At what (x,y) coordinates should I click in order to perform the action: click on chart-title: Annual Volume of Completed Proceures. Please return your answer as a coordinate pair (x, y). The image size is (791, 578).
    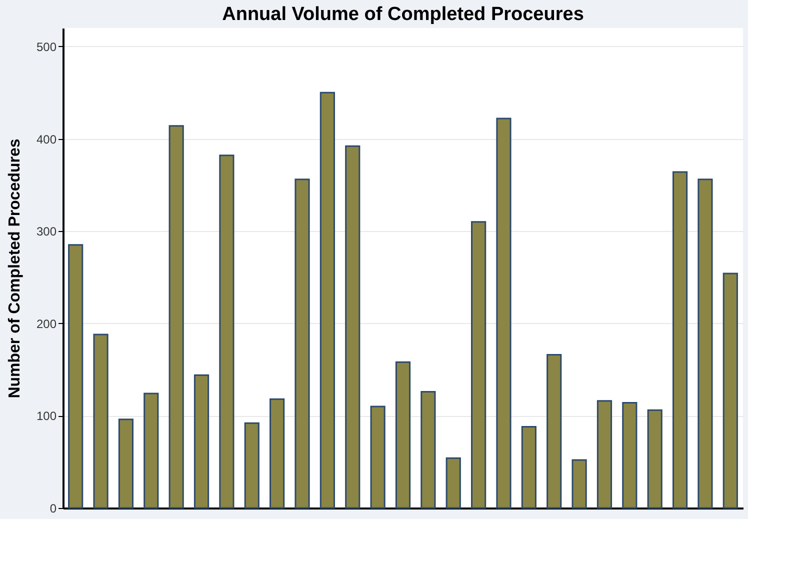
    Looking at the image, I should click on (403, 14).